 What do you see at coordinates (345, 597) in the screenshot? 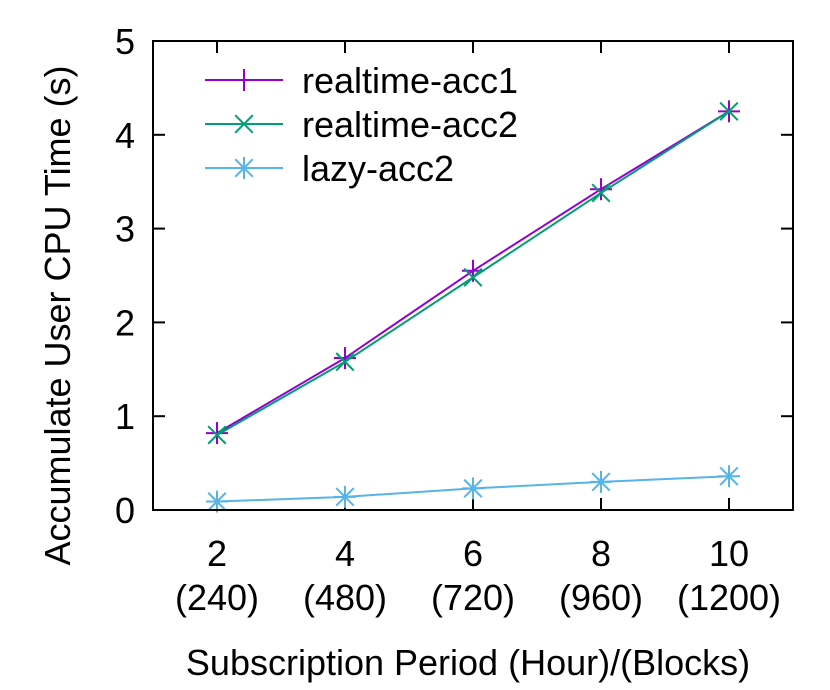
I see `x-tick-sublabel: (480)` at bounding box center [345, 597].